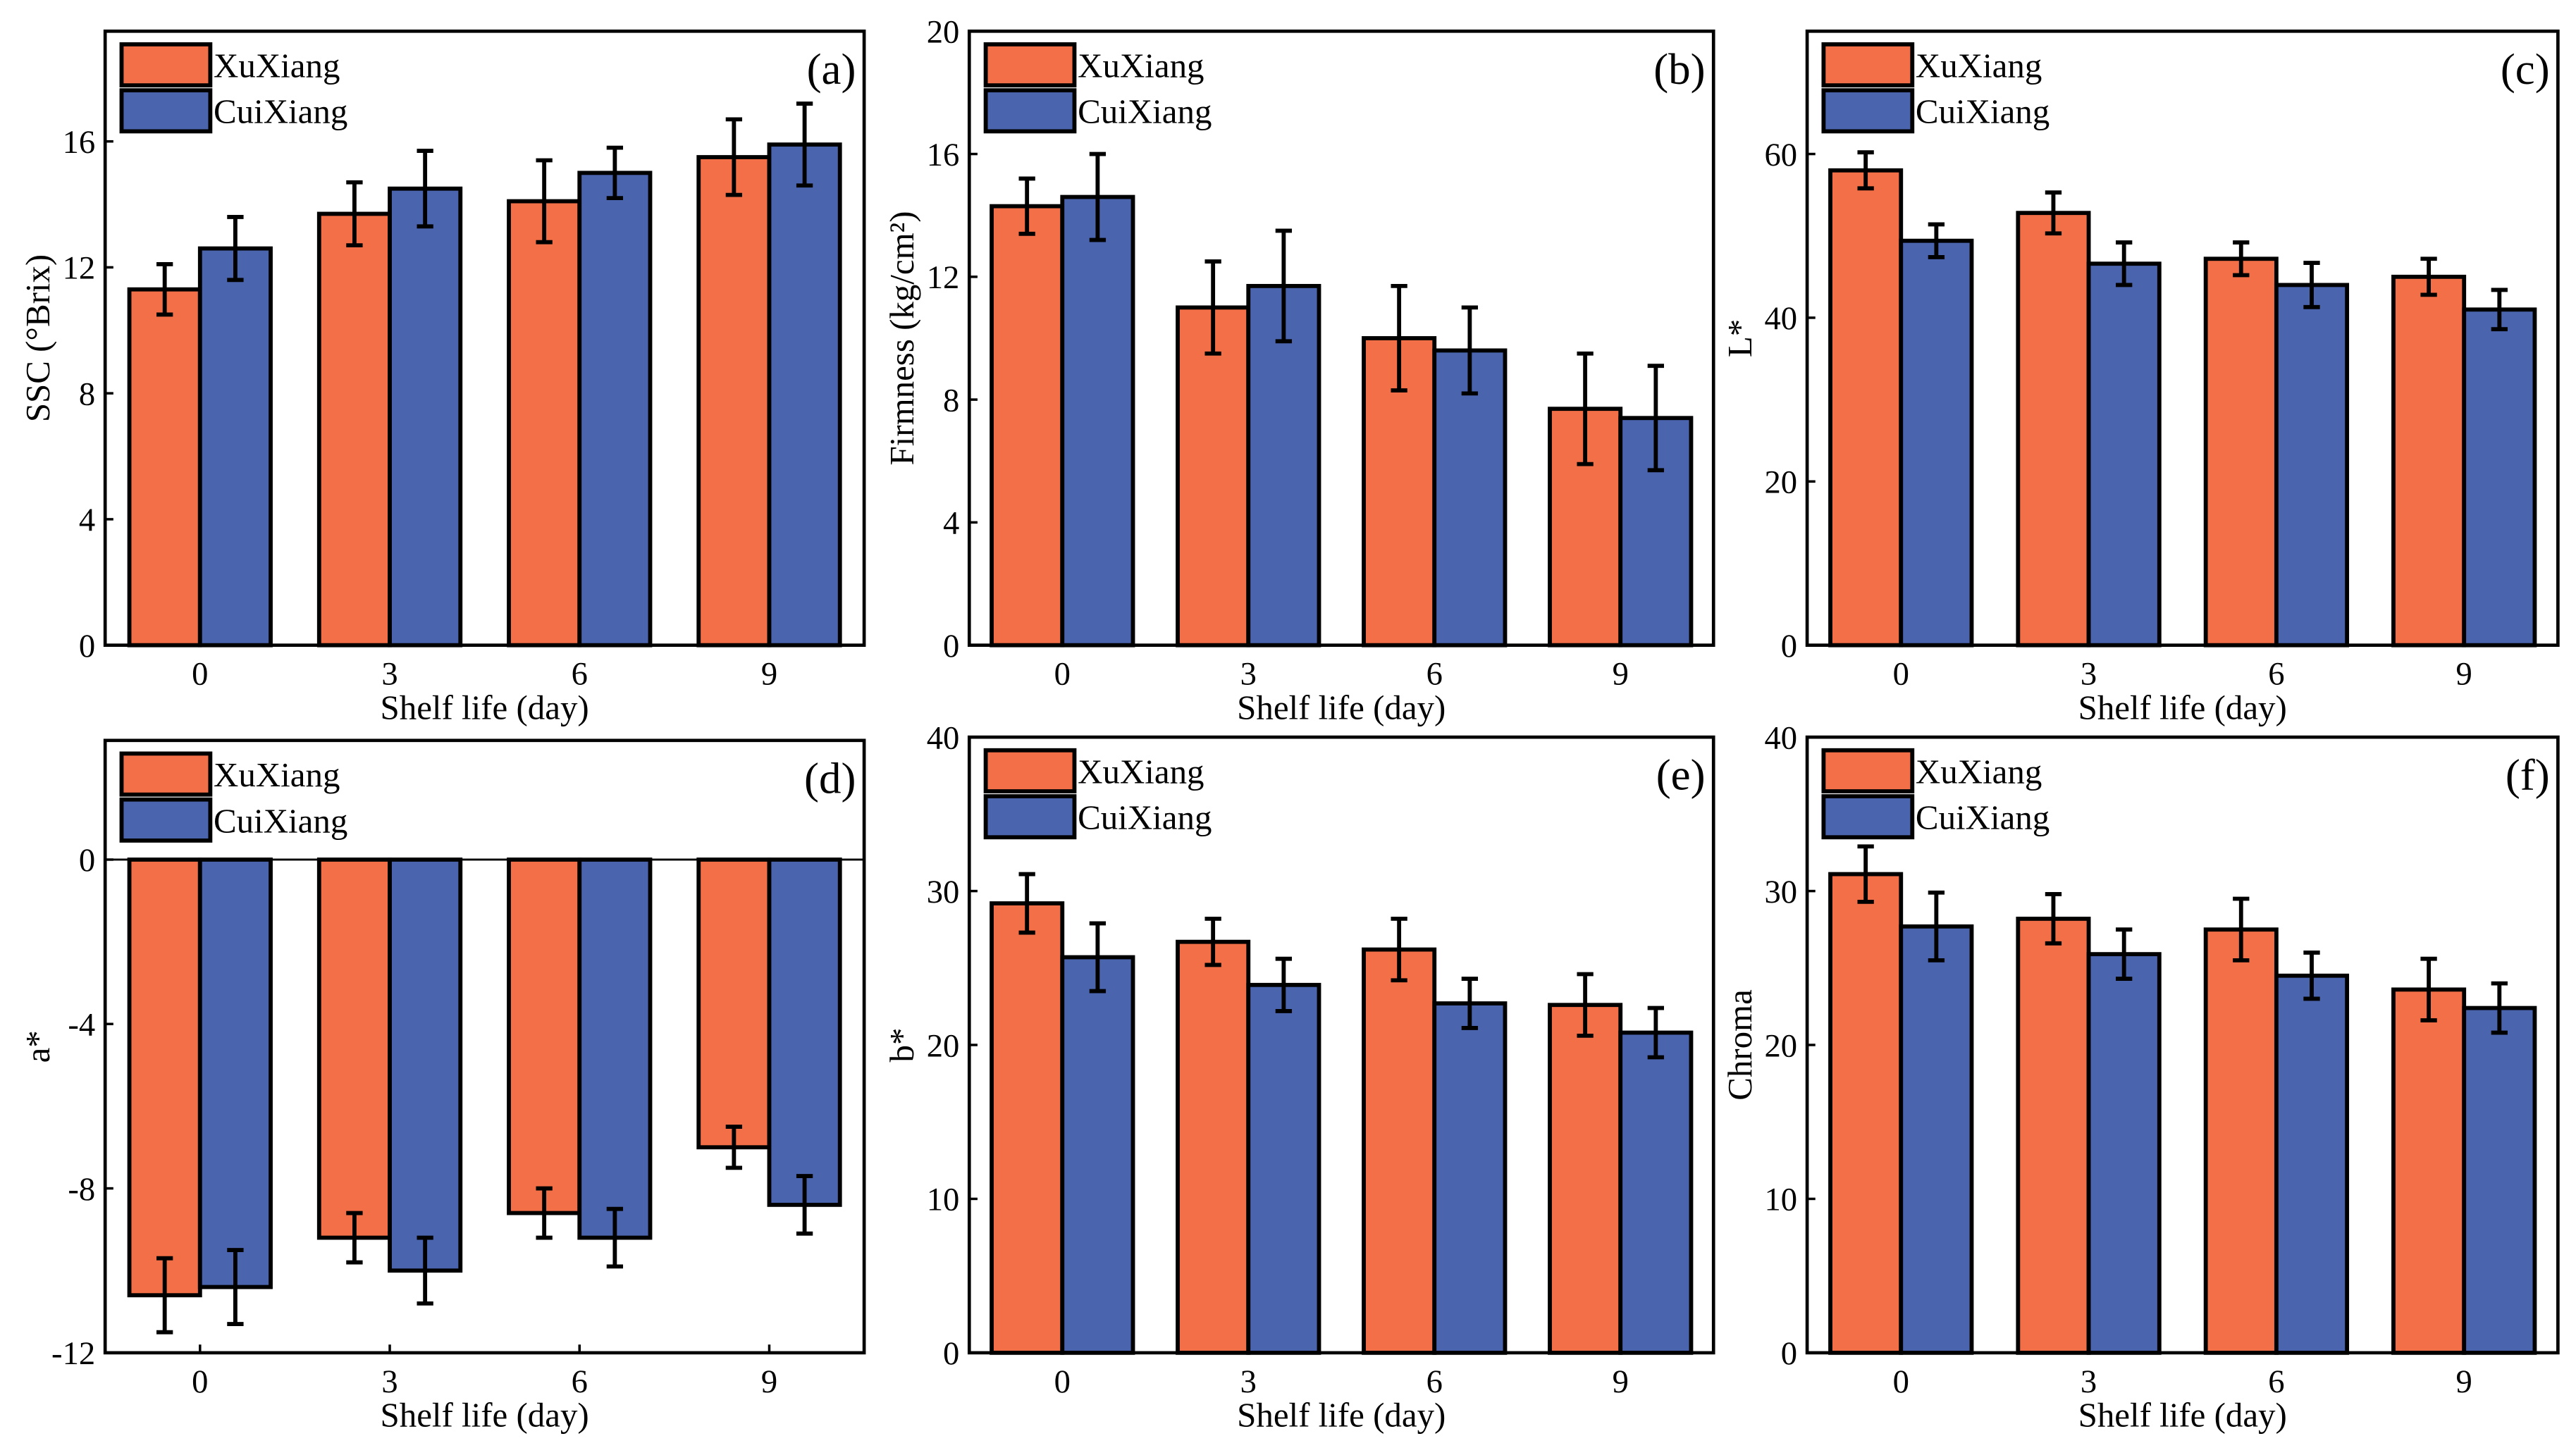  Describe the element at coordinates (1983, 817) in the screenshot. I see `legend-label: CuiXiang` at that location.